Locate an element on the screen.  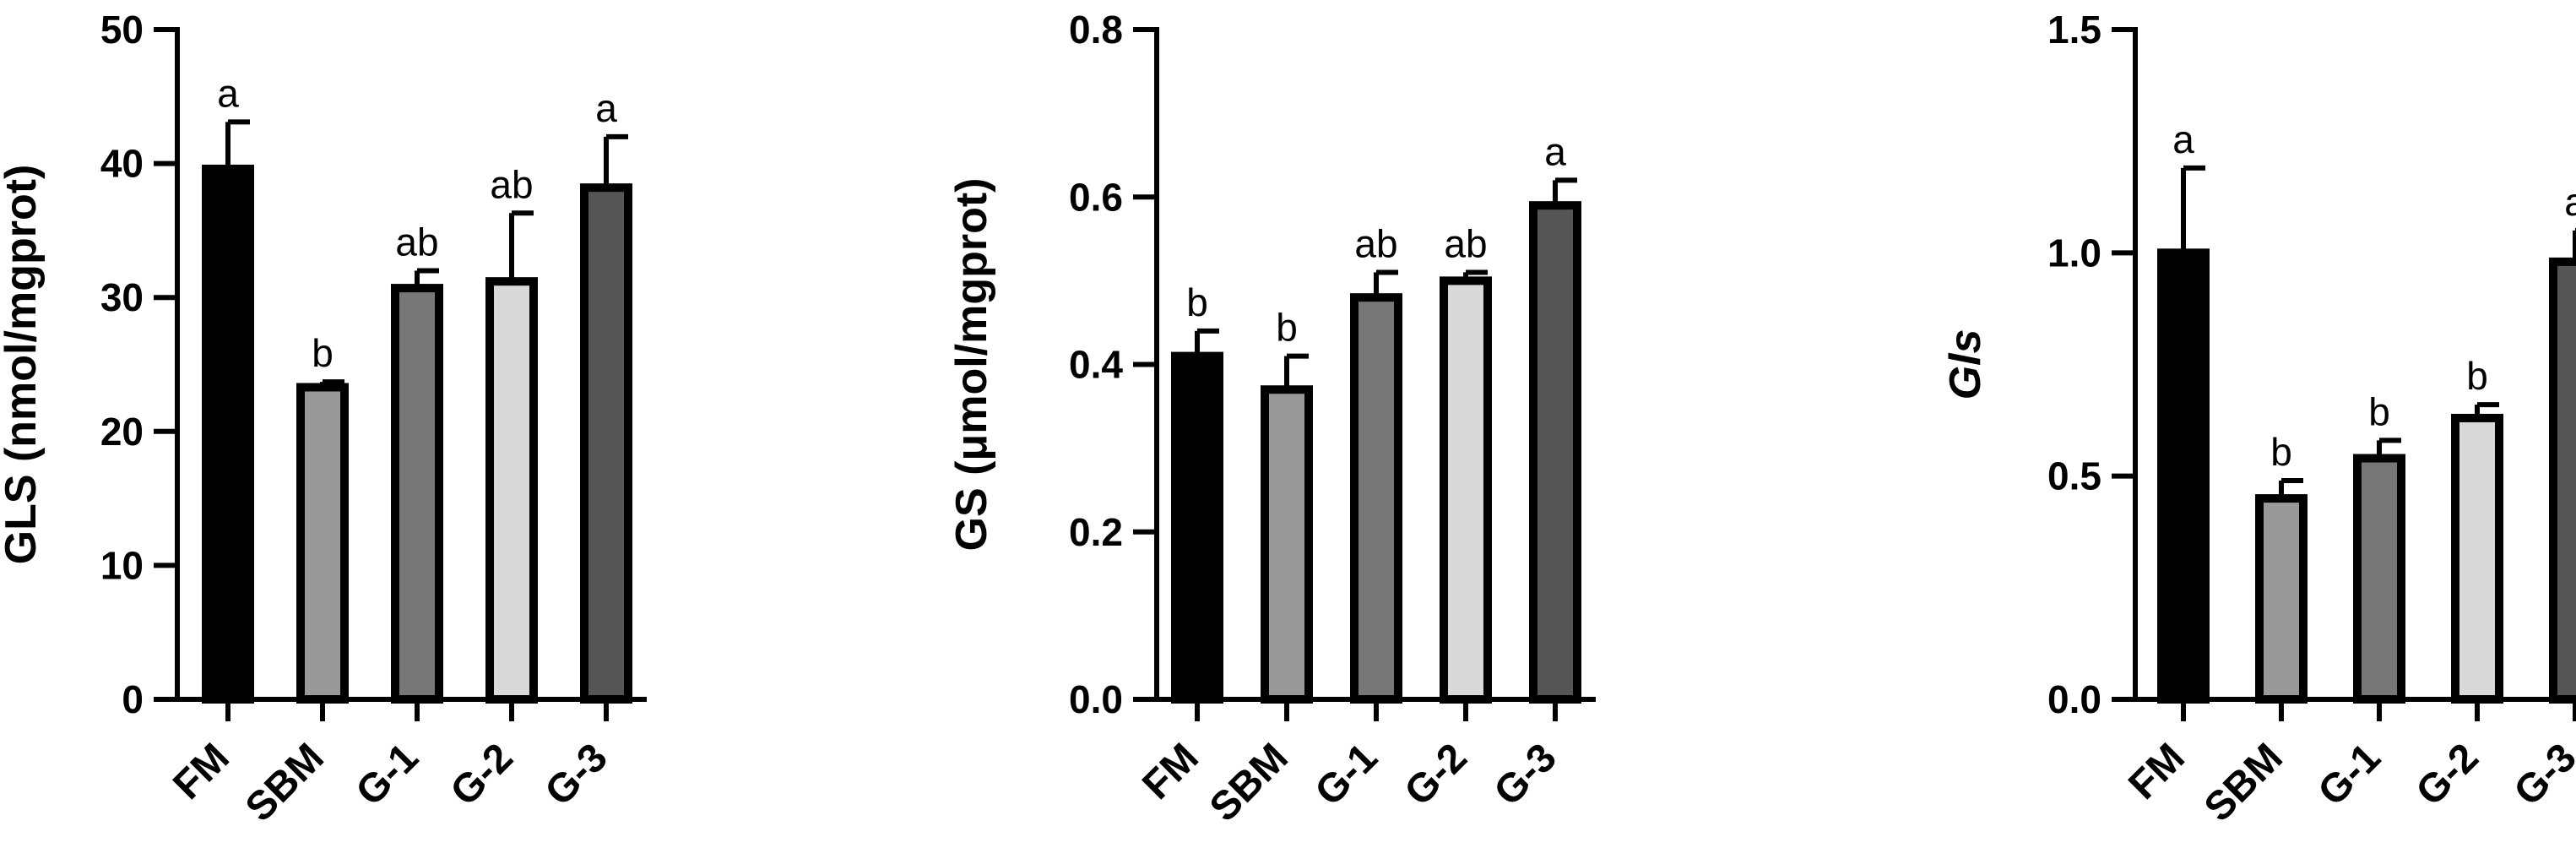
category-label-3-4: G-2 is located at coordinates (2447, 774).